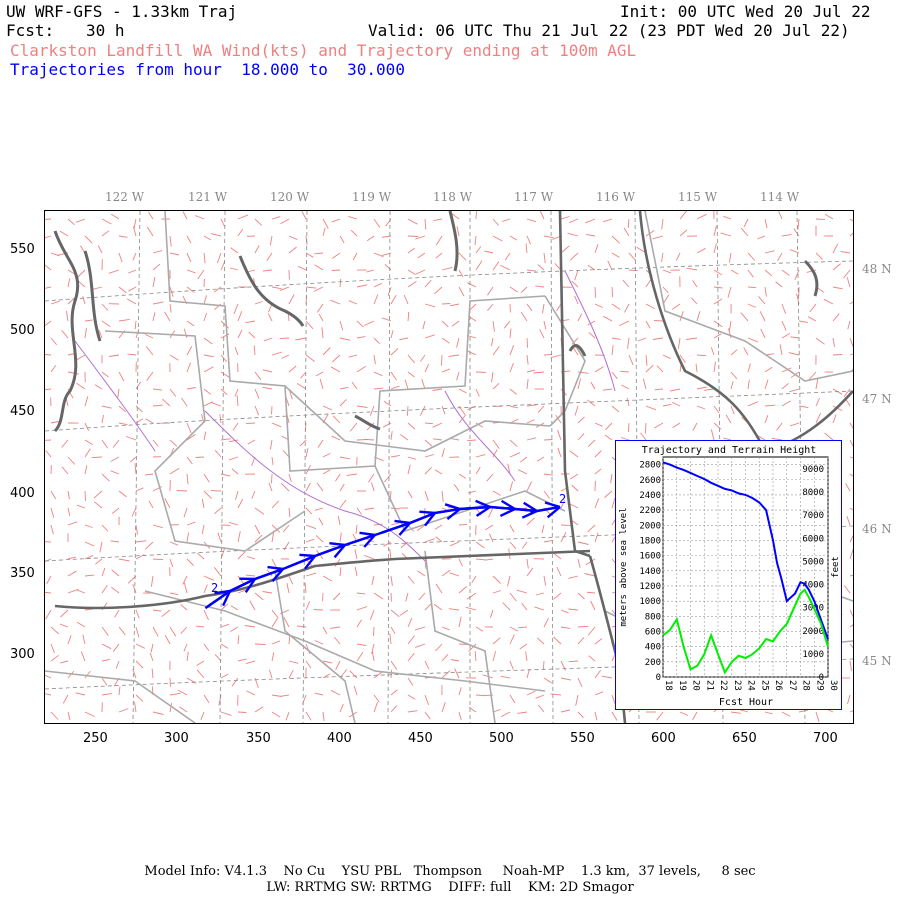 Image resolution: width=900 pixels, height=900 pixels. I want to click on inset-x-tick: 21, so click(709, 685).